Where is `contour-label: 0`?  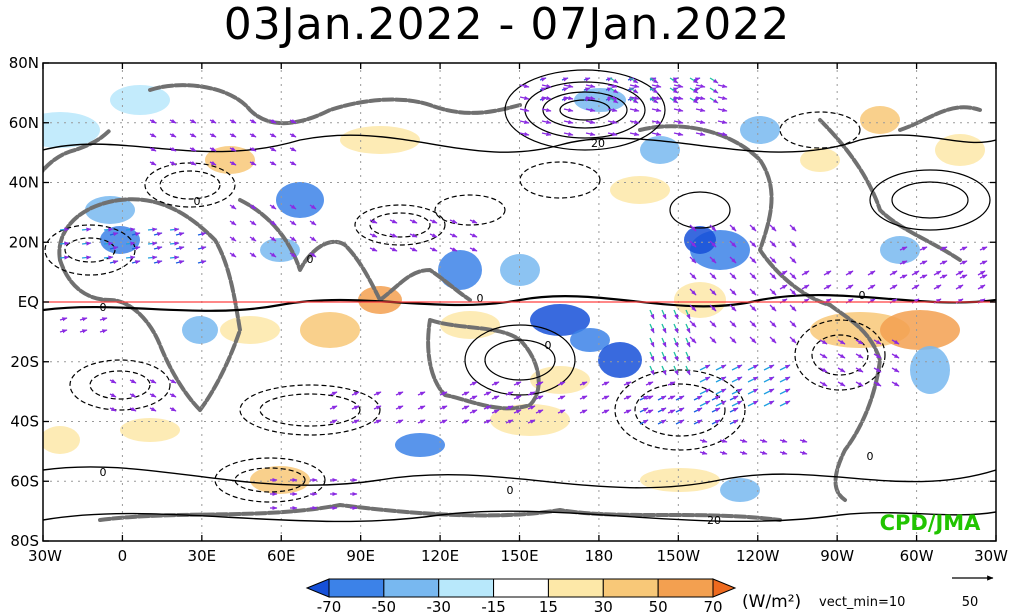
contour-label: 0 is located at coordinates (870, 456).